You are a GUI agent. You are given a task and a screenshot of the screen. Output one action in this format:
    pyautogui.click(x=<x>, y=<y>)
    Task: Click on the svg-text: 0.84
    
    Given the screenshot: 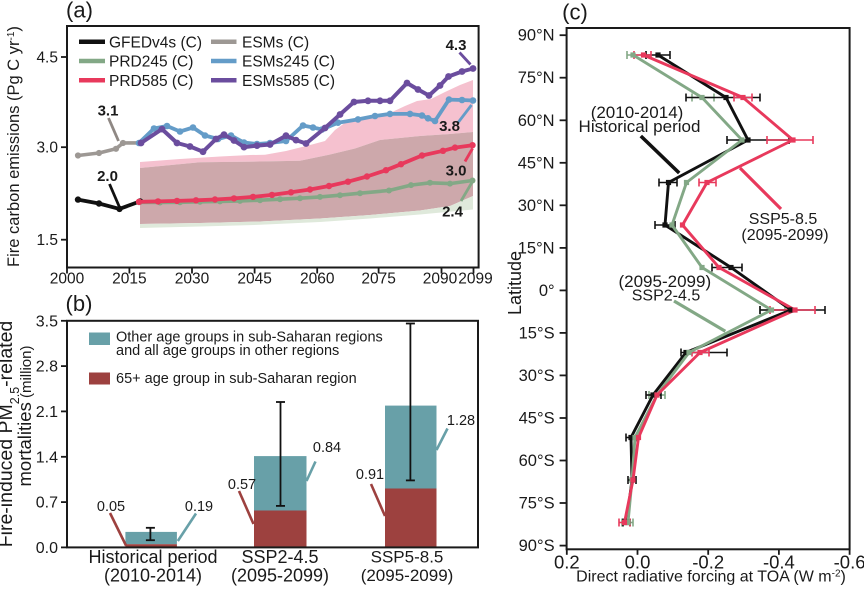 What is the action you would take?
    pyautogui.click(x=327, y=448)
    